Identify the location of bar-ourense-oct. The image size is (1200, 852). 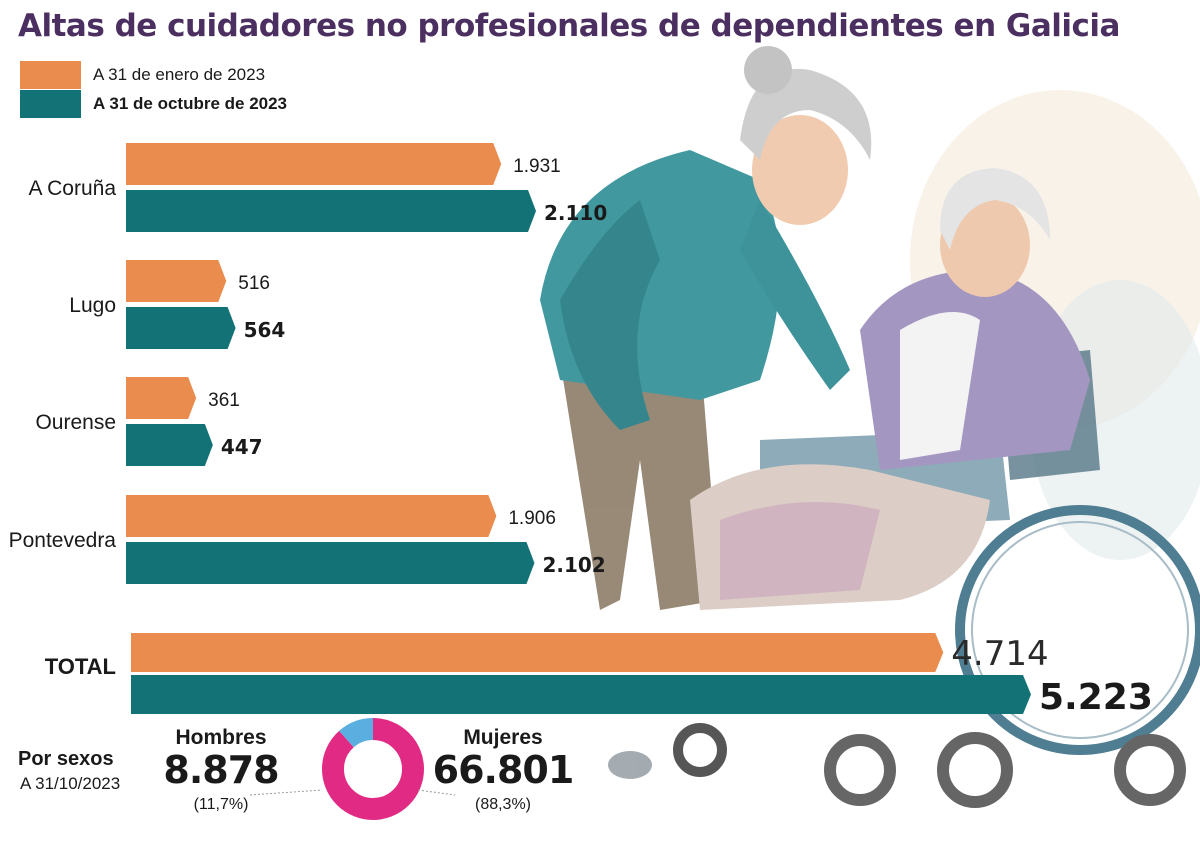
(169, 445).